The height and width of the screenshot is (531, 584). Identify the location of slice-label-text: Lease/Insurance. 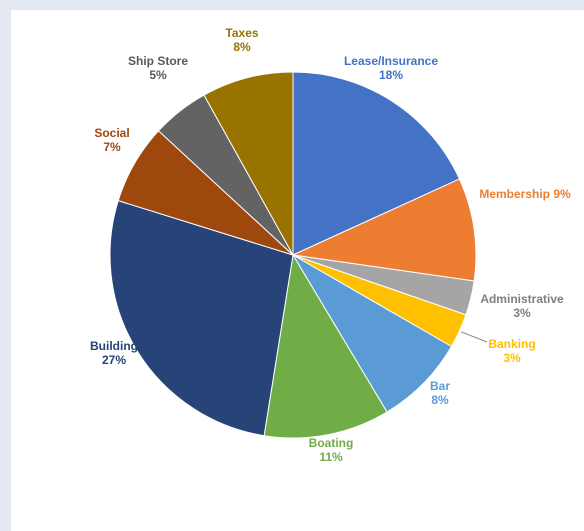
(391, 61).